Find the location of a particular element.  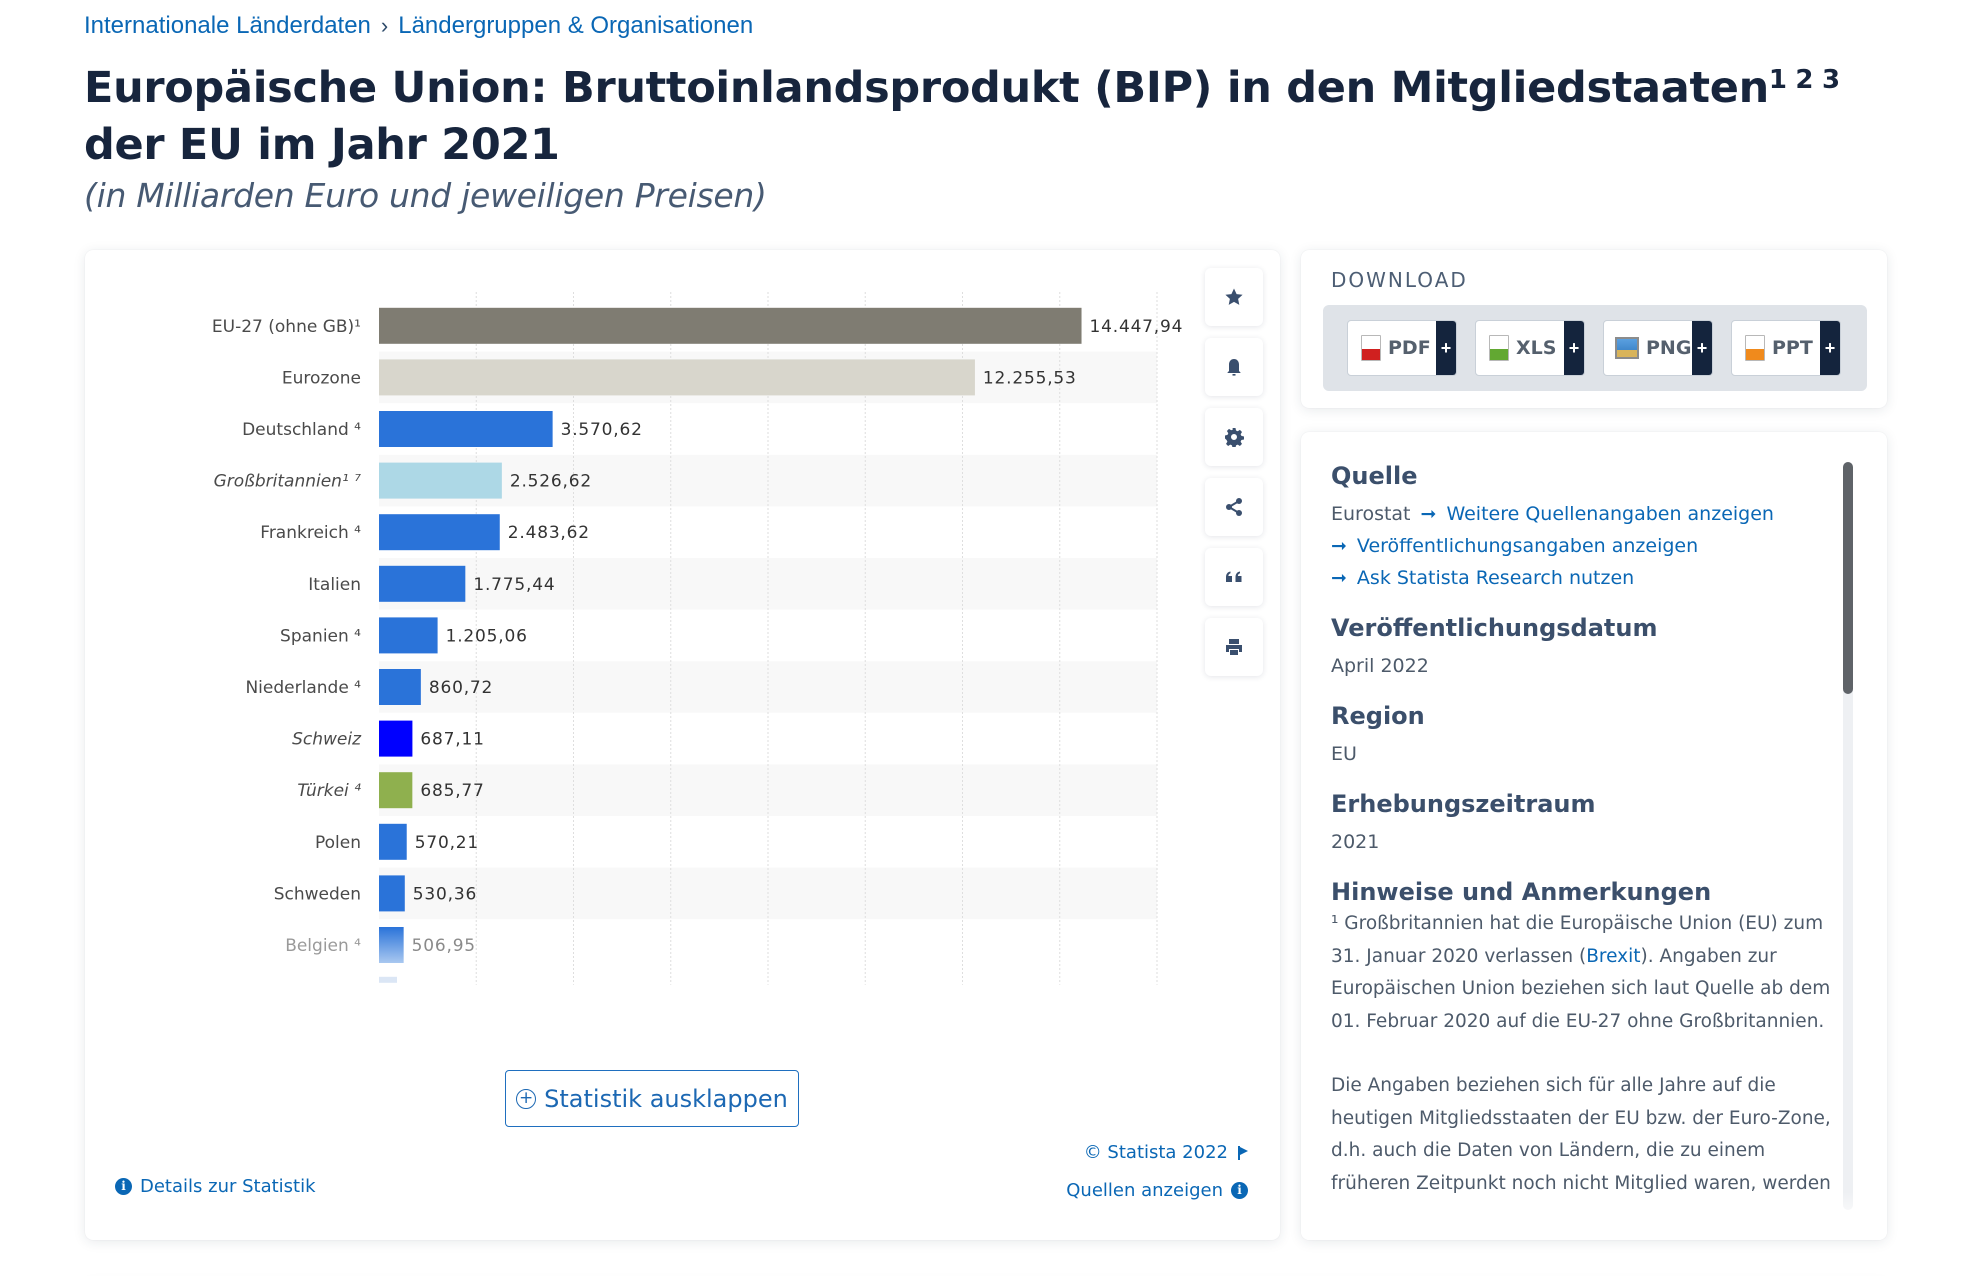

value-label: 1.205,06 is located at coordinates (487, 636).